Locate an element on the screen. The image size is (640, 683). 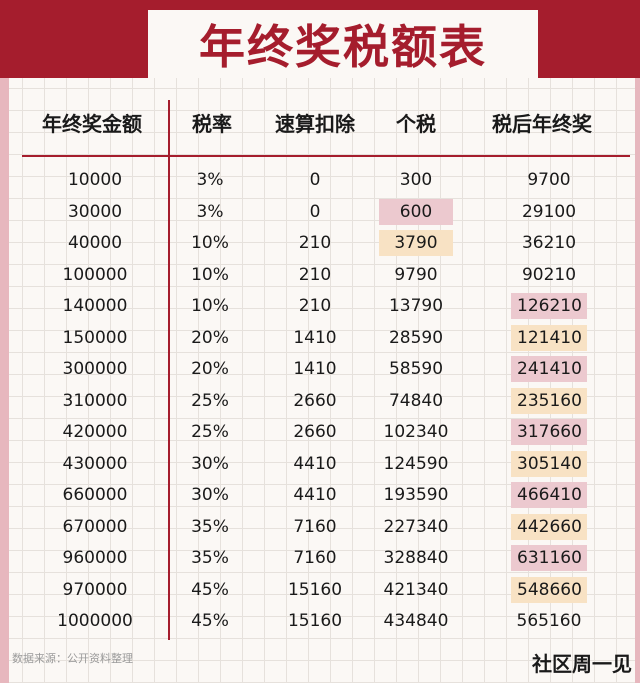
cell-tax: 74840 is located at coordinates (416, 402).